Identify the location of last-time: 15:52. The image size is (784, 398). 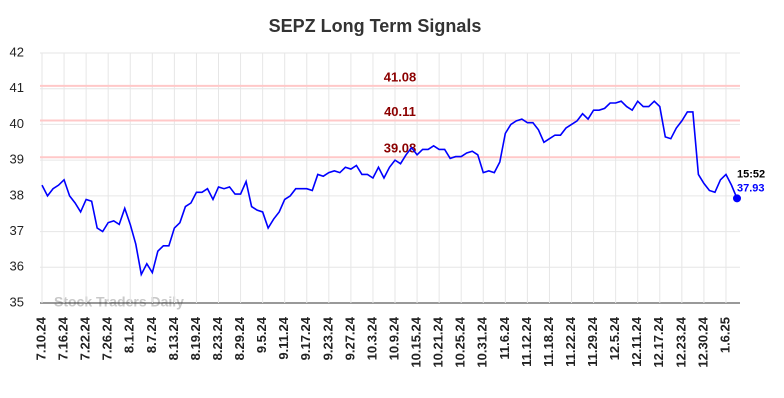
(751, 174).